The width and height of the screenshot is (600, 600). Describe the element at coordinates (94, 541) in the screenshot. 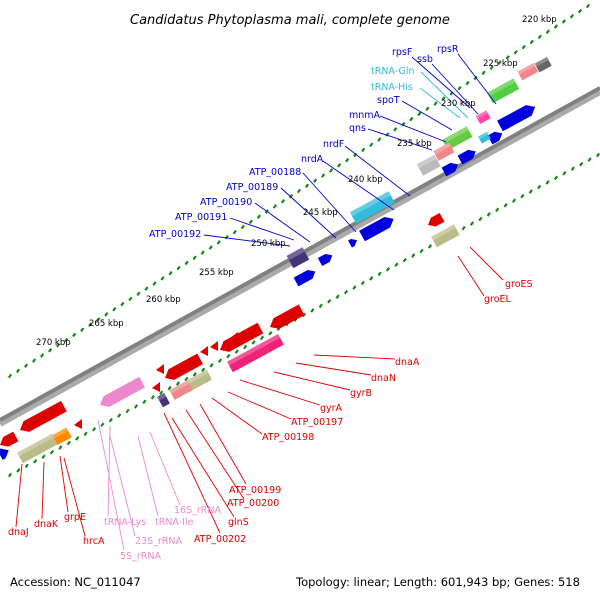

I see `gene-label: hrcA` at that location.